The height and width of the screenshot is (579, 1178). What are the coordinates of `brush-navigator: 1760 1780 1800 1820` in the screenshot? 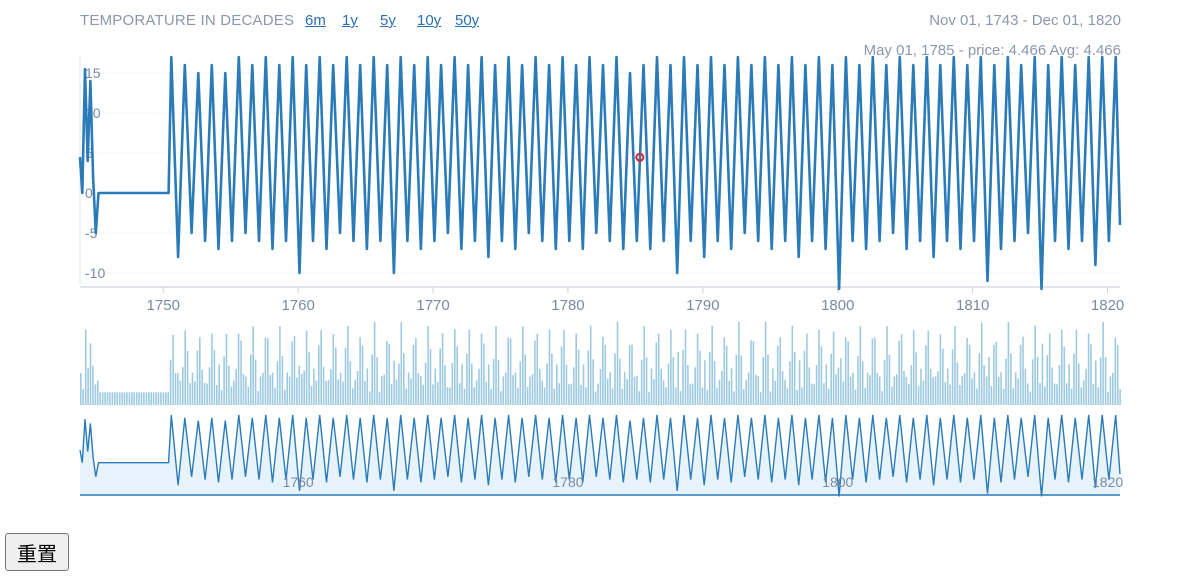 It's located at (601, 455).